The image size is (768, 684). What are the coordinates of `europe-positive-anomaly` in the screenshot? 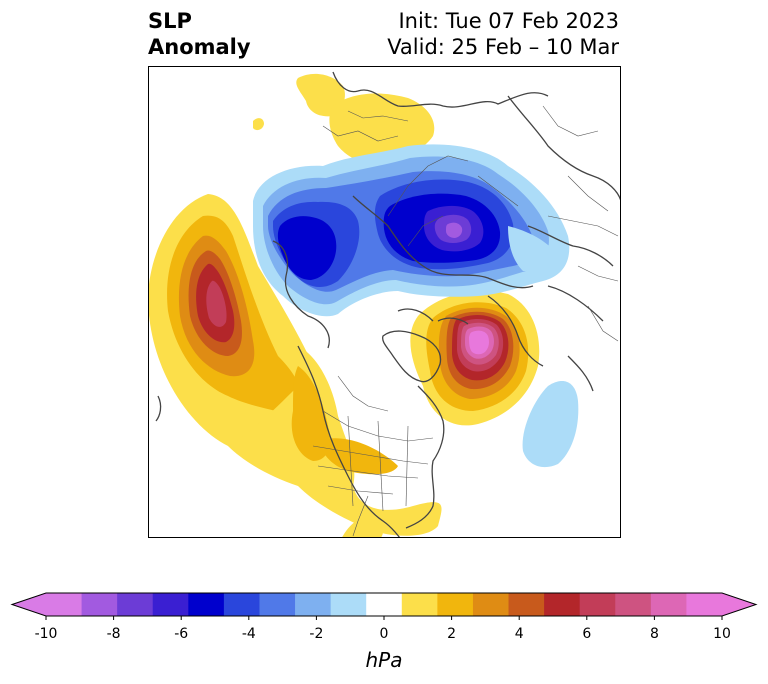 It's located at (344, 118).